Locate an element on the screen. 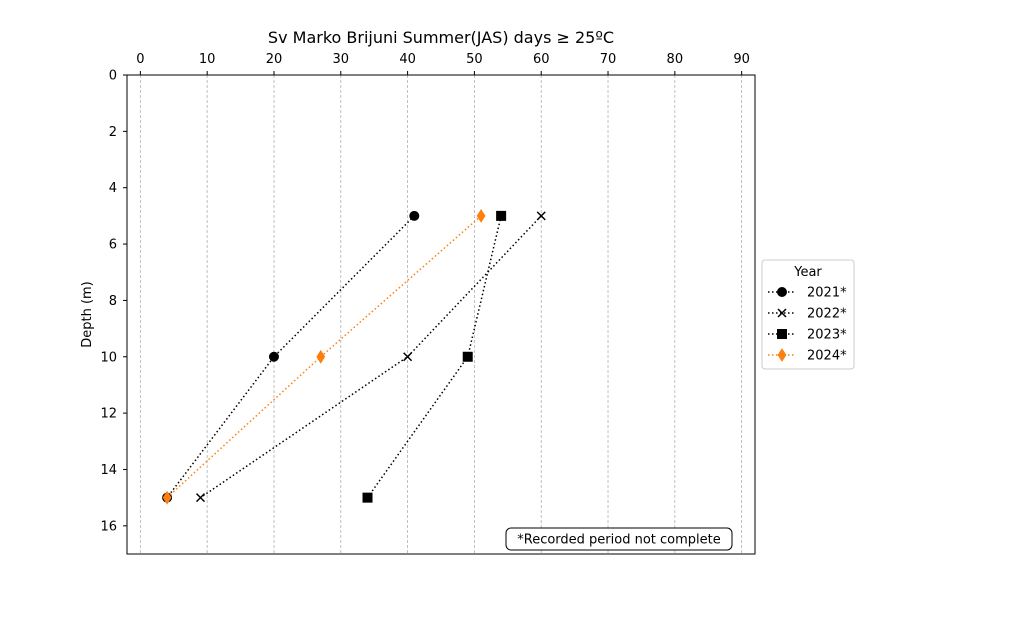 The height and width of the screenshot is (622, 1014). legend-frame is located at coordinates (808, 314).